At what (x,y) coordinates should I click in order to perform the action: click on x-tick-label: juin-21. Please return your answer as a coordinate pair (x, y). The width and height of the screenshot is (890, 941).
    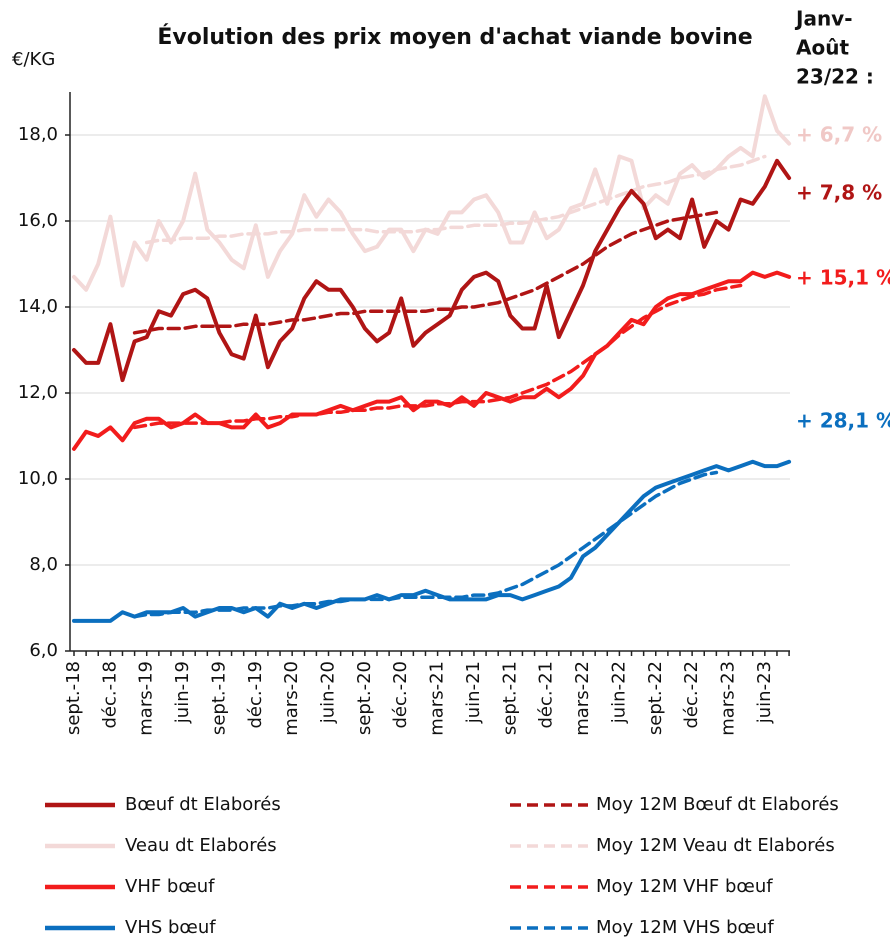
    Looking at the image, I should click on (473, 692).